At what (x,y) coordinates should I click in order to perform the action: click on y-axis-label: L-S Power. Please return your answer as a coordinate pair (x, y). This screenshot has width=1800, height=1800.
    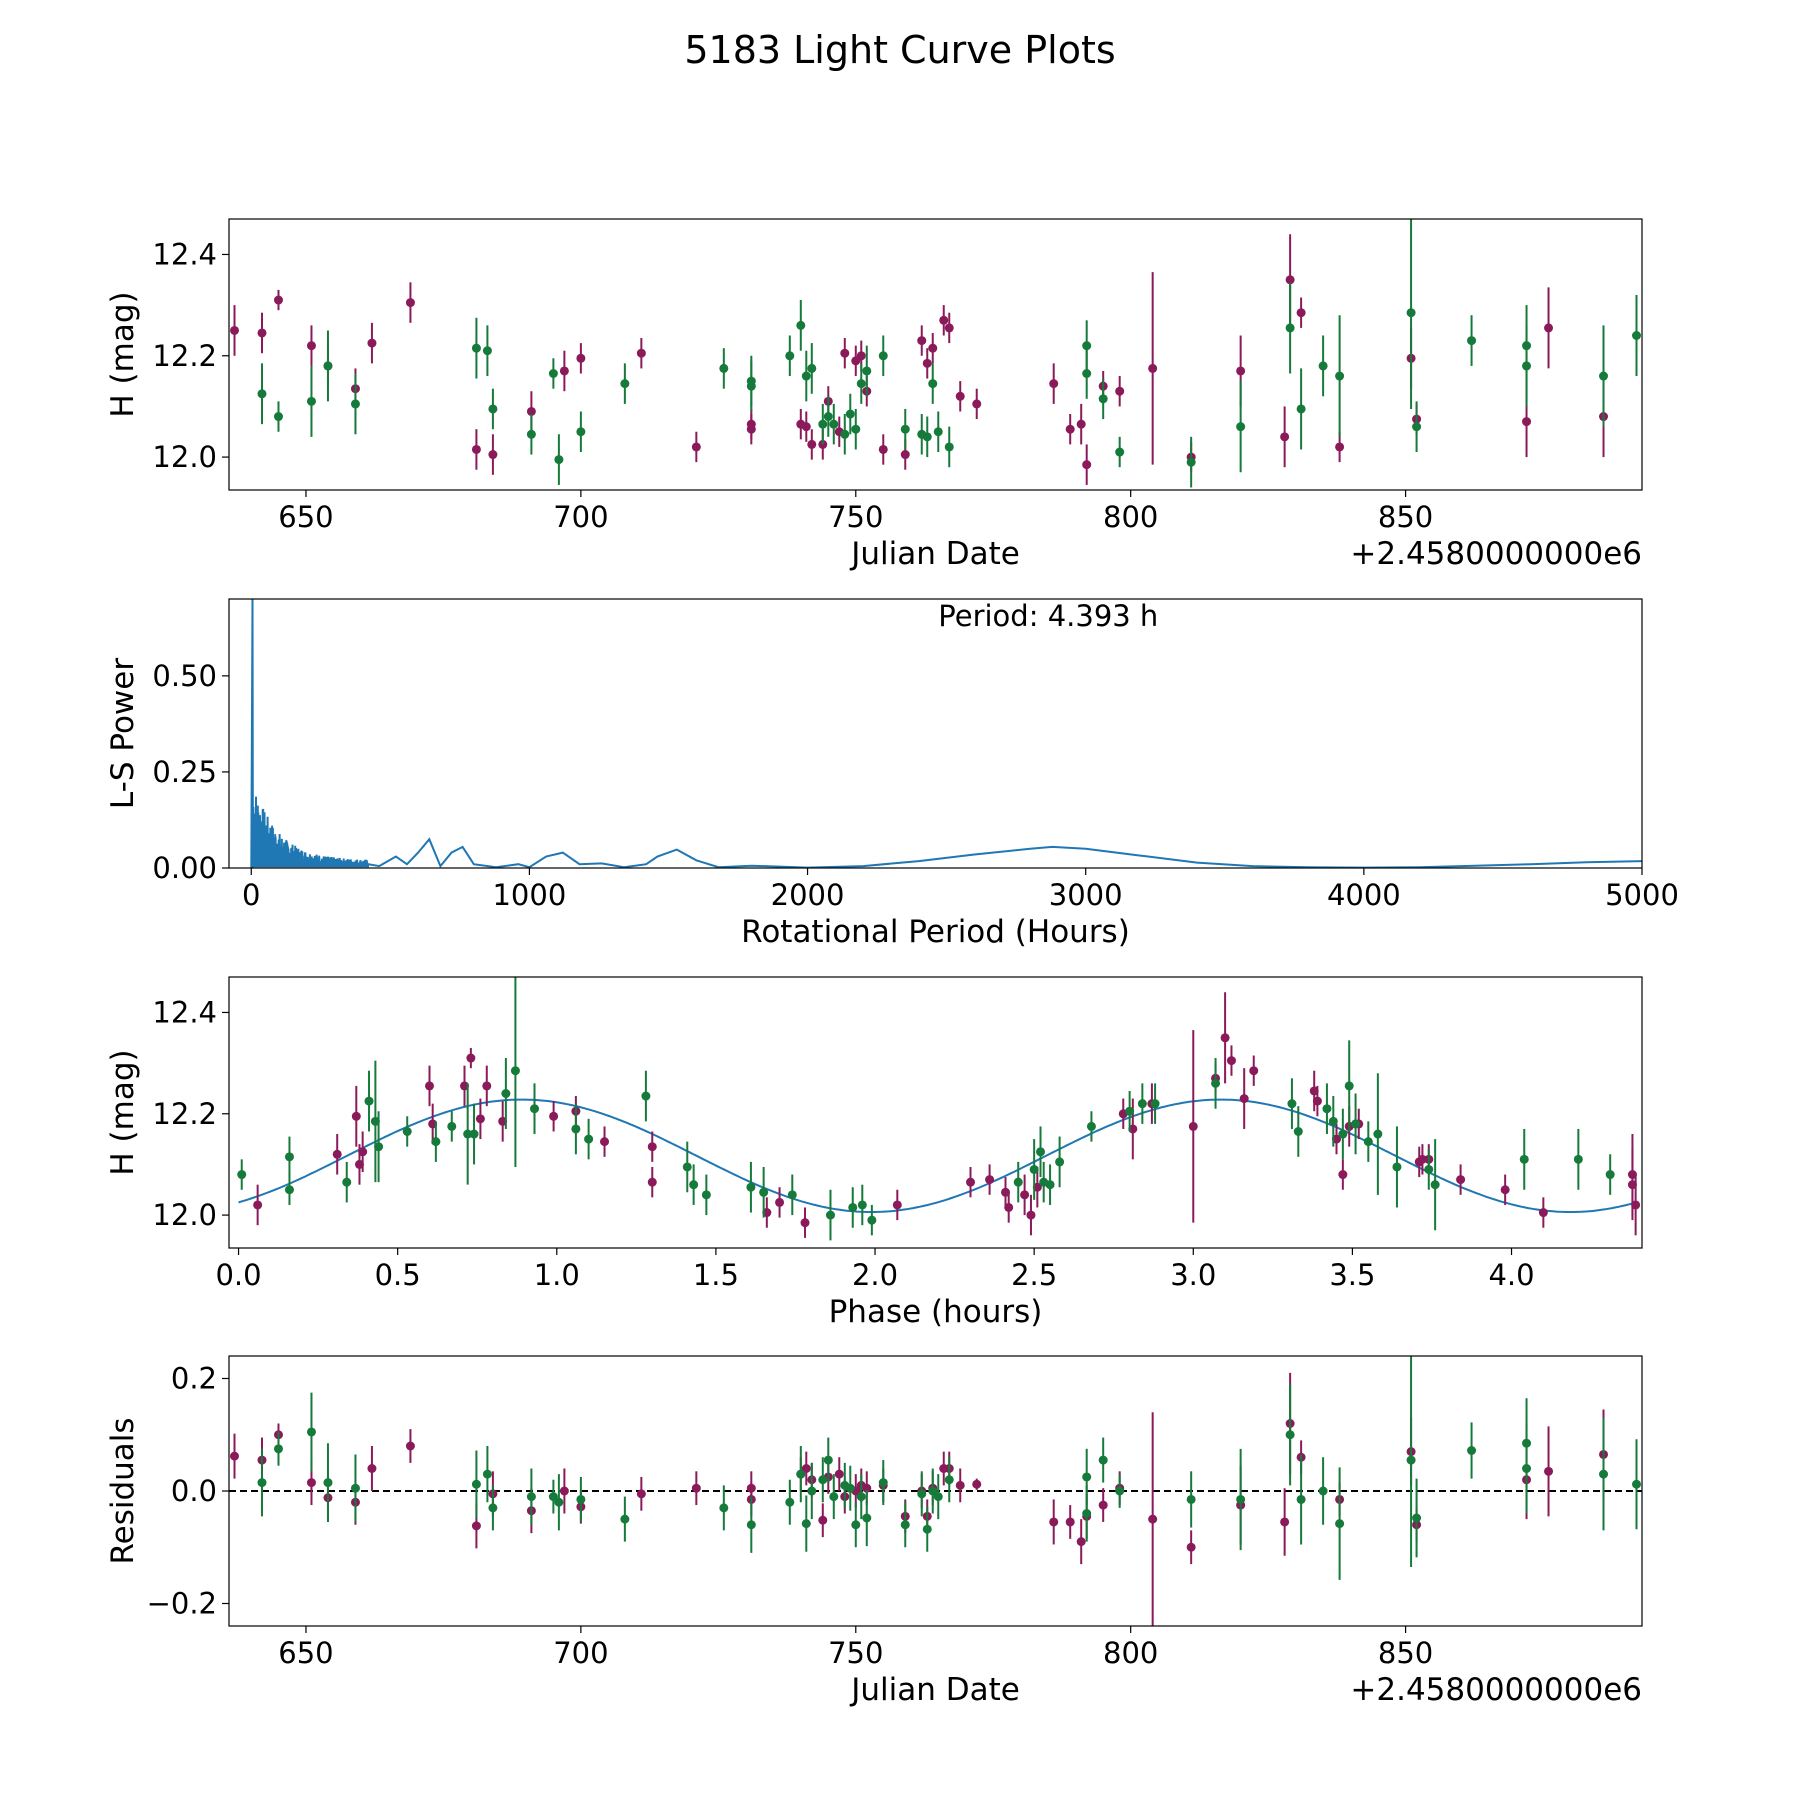
    Looking at the image, I should click on (123, 733).